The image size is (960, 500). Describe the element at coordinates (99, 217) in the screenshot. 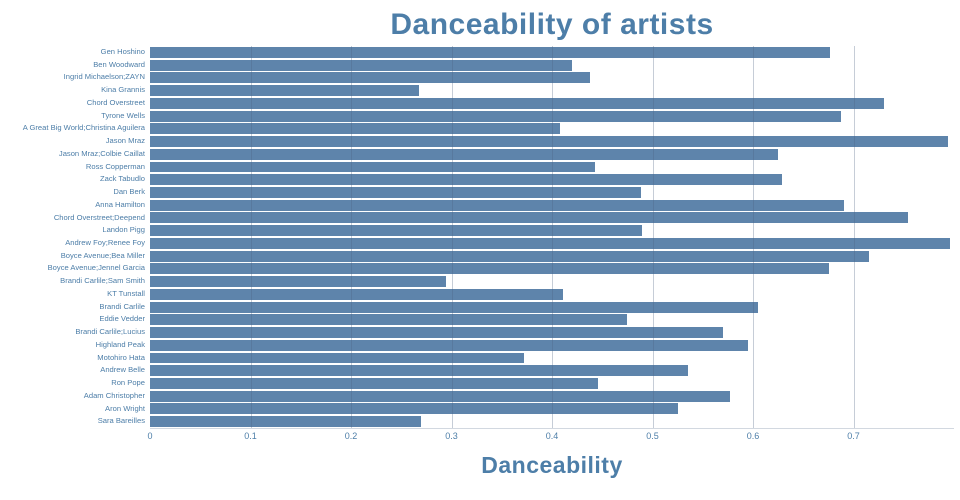

I see `category-label: Chord Overstreet;Deepend` at that location.